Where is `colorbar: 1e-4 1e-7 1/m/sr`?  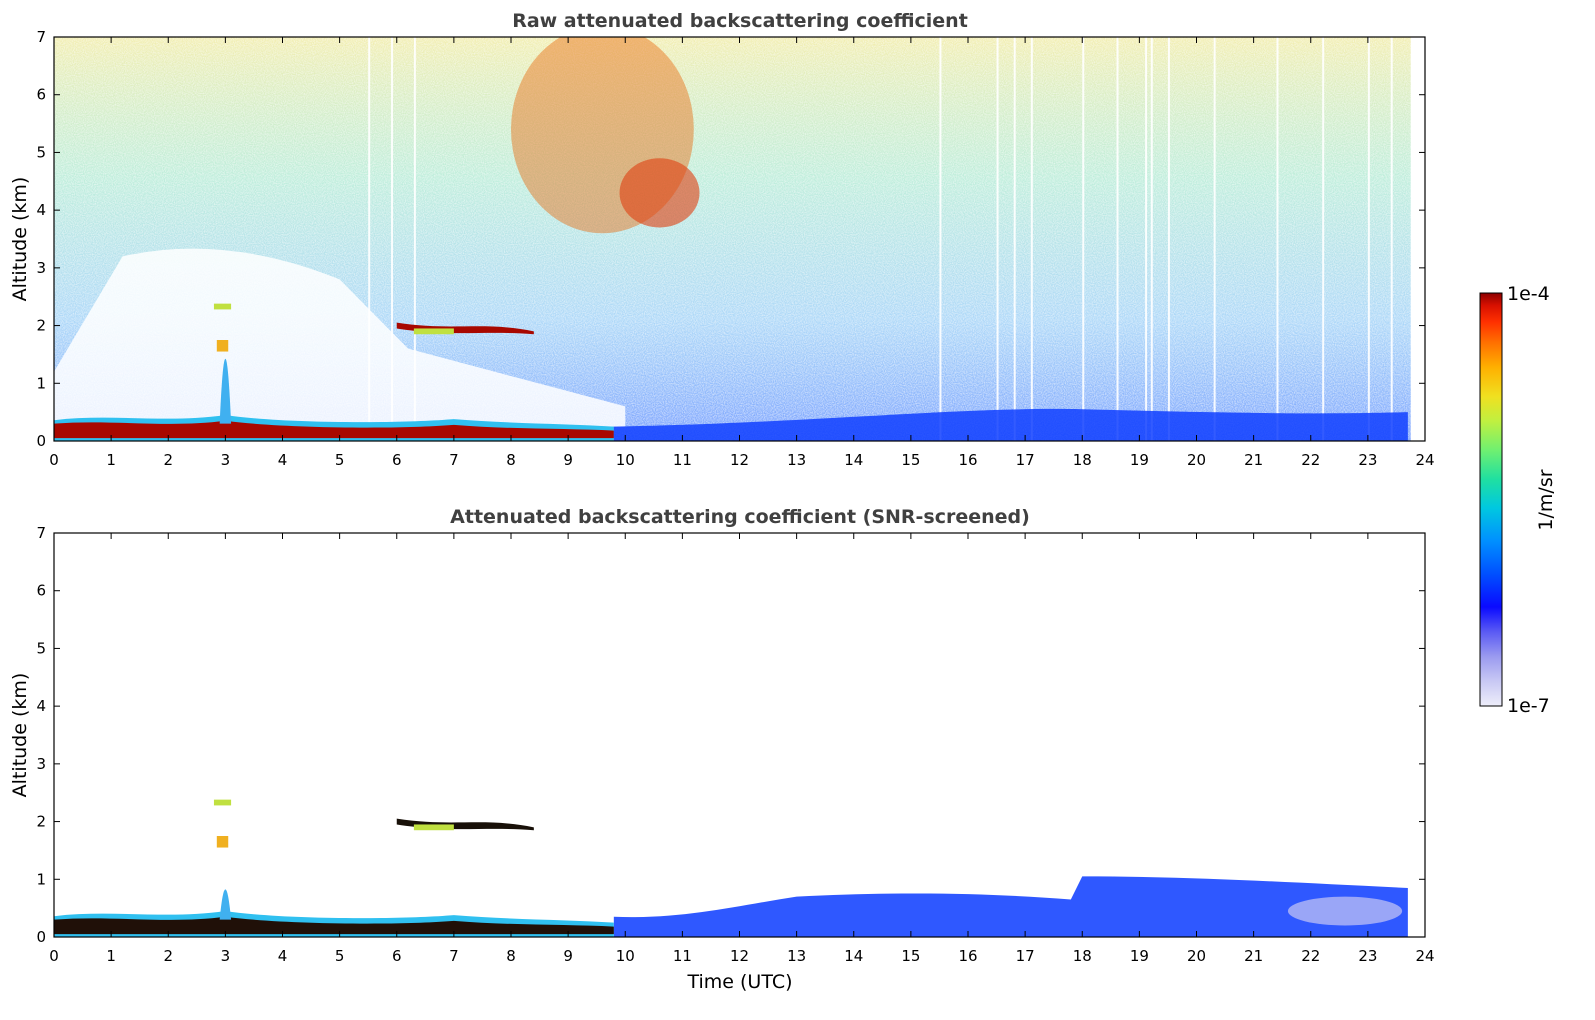 colorbar: 1e-4 1e-7 1/m/sr is located at coordinates (1518, 500).